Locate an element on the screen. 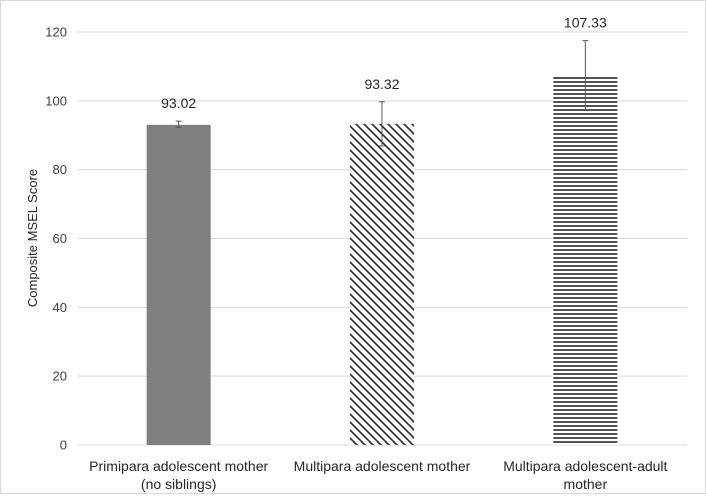 The width and height of the screenshot is (706, 498). category-label-1: Multipara adolescent mother is located at coordinates (382, 466).